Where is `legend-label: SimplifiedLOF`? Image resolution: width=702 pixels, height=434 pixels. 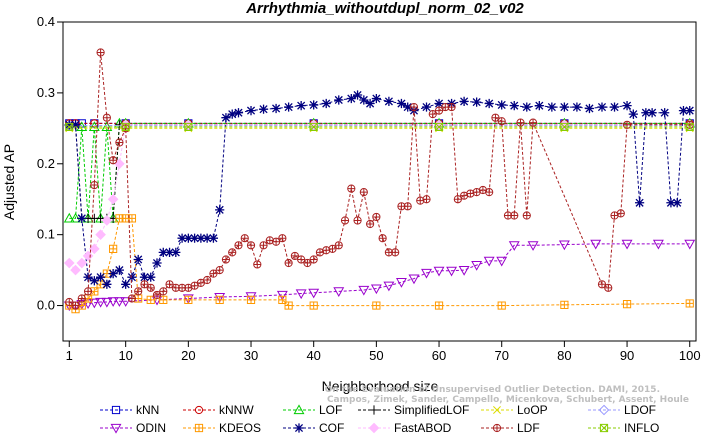 legend-label: SimplifiedLOF is located at coordinates (431, 410).